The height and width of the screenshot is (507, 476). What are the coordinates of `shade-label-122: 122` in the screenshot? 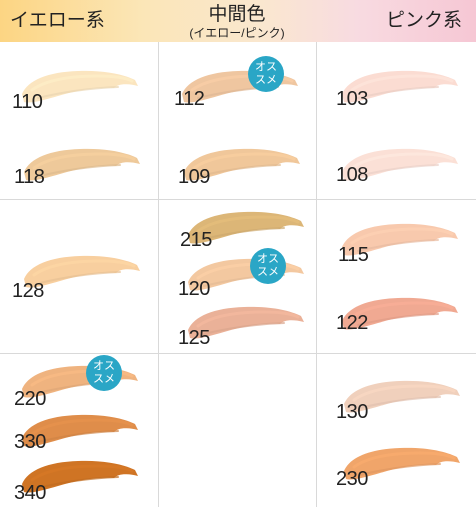 It's located at (352, 323).